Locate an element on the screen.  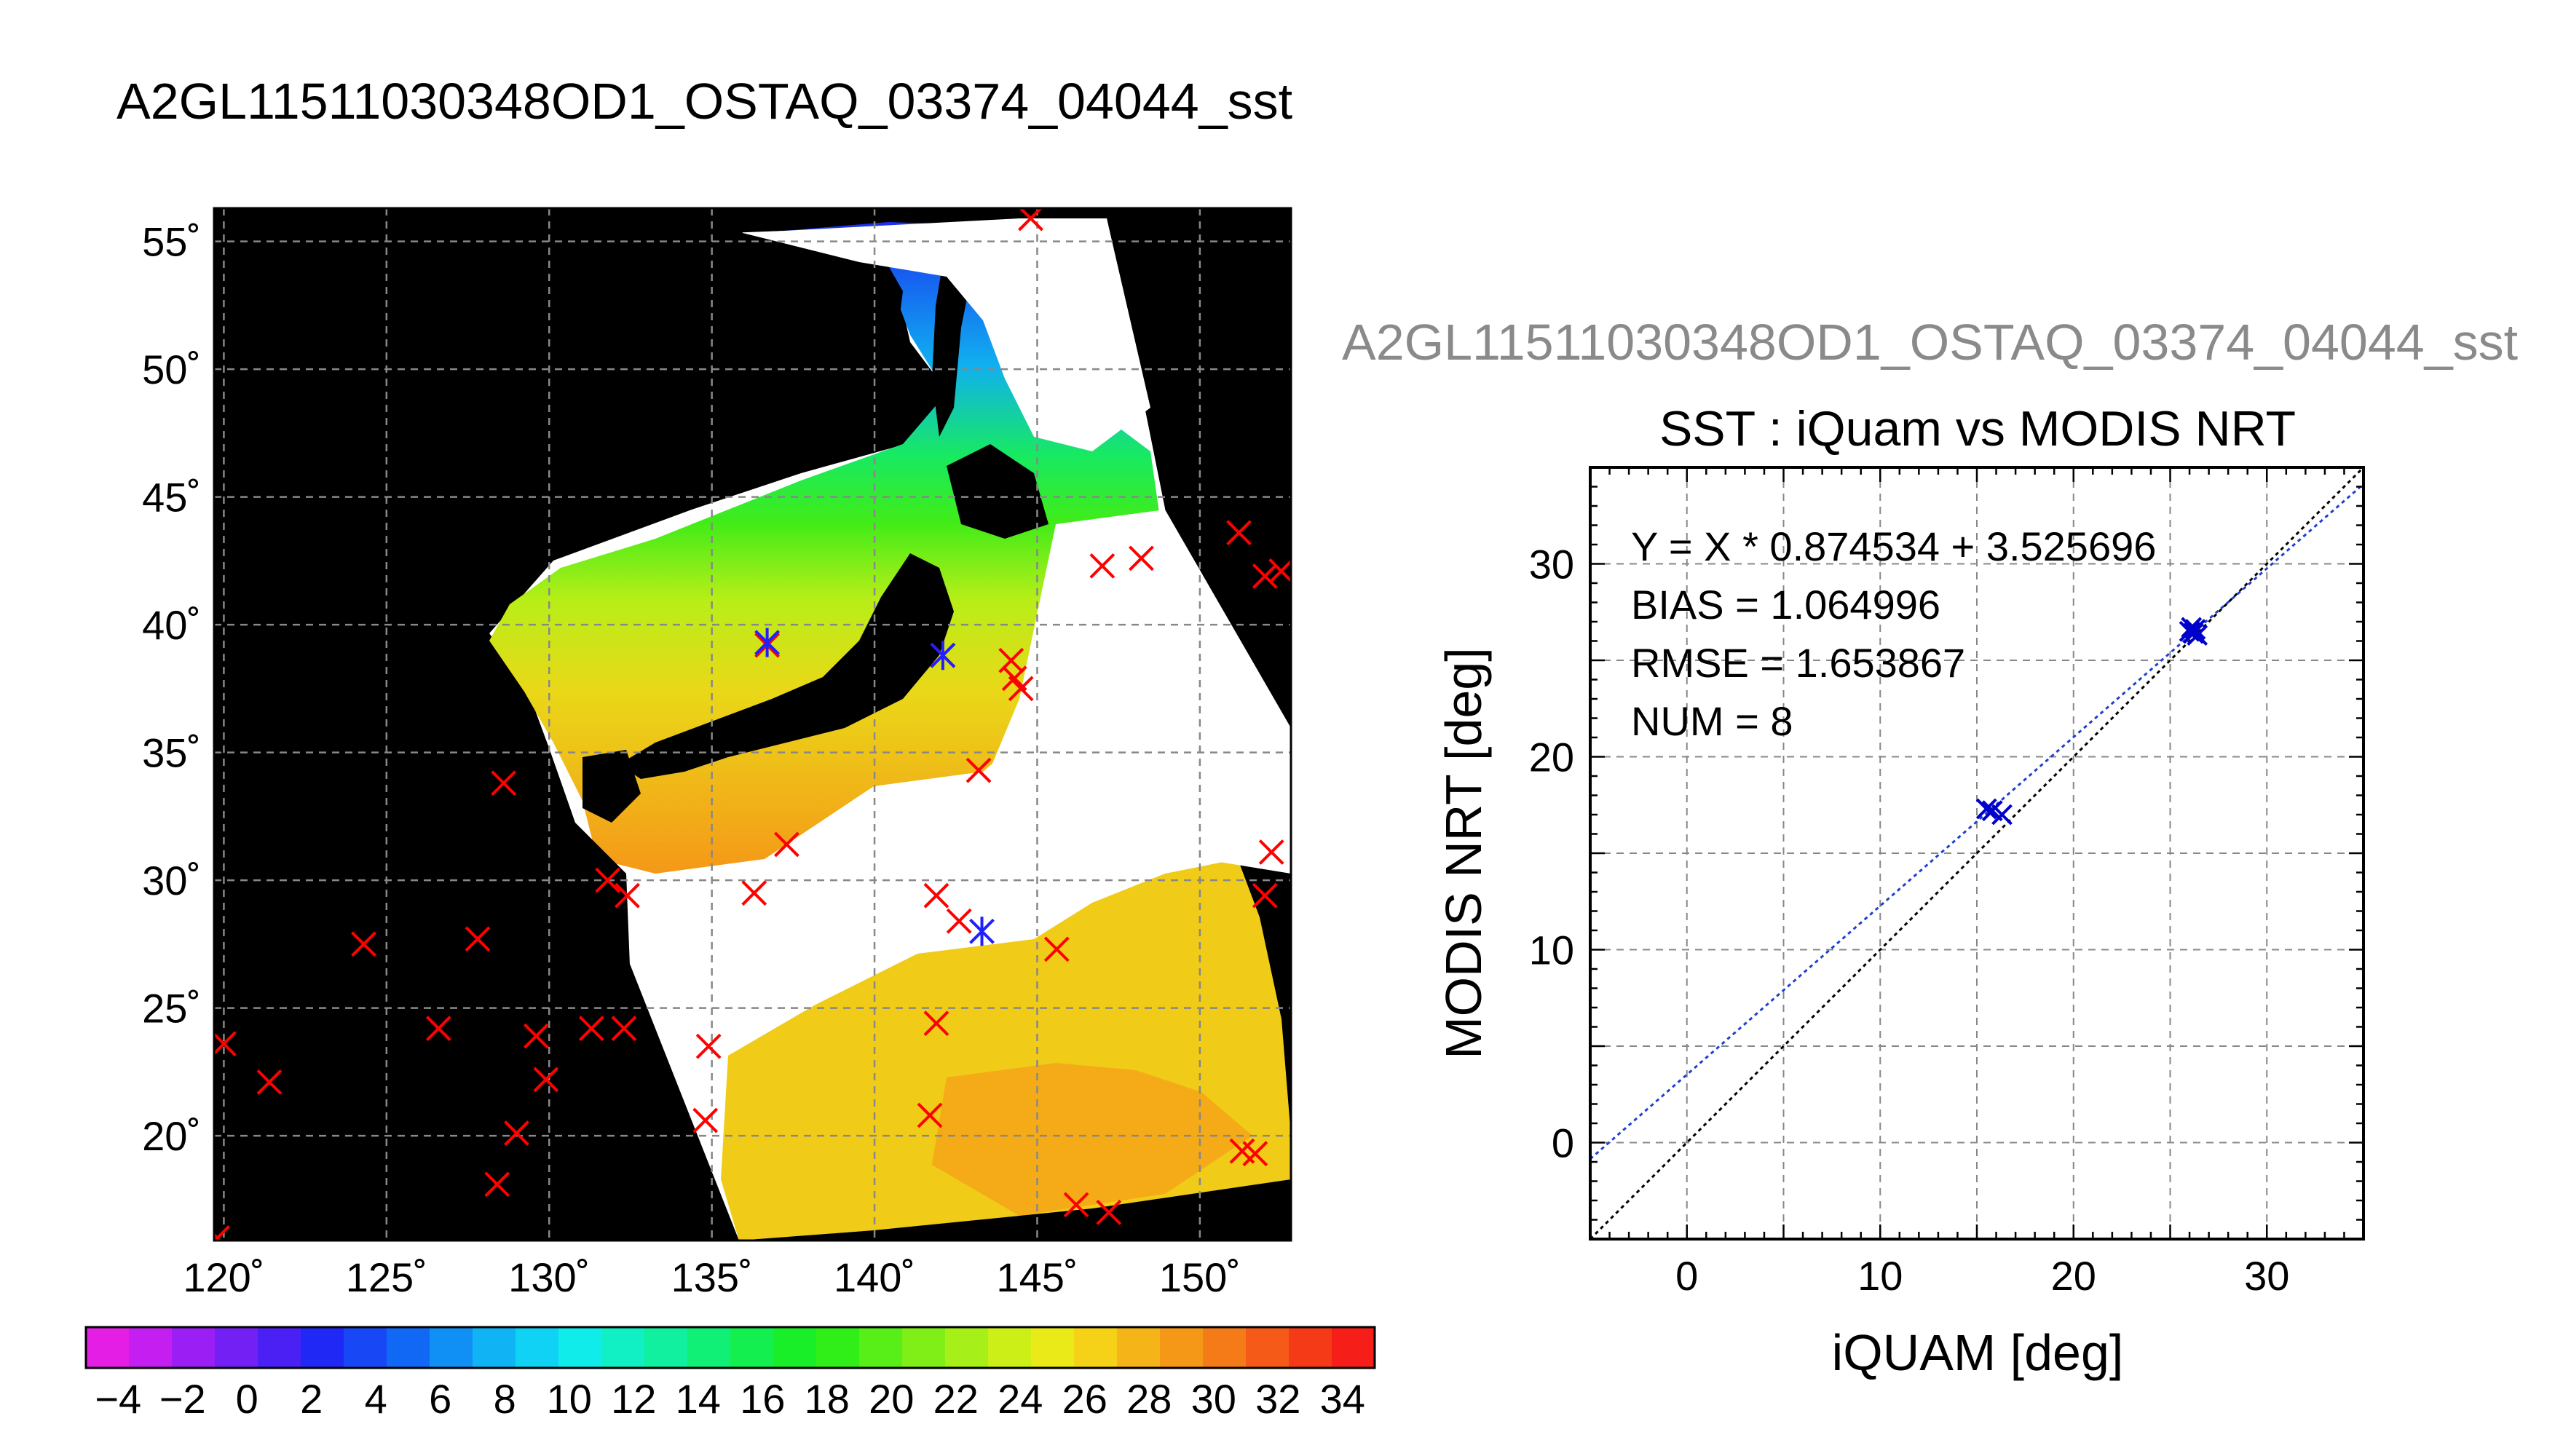
sst-colorbar: −4 −2 0 2 4 6 8 10 12 14 16 18 20 22 24 26 28 30 32 34 is located at coordinates (730, 1374).